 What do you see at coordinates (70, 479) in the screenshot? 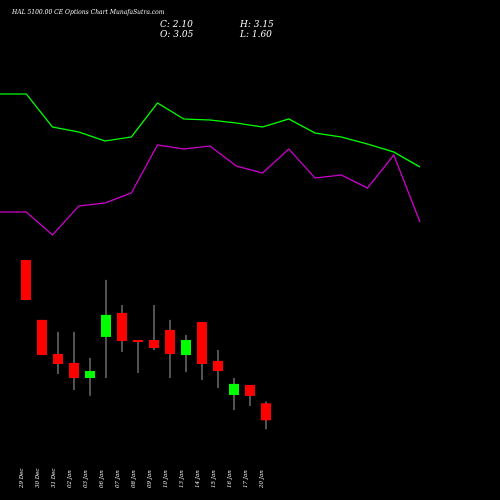
I see `x-tick-label: 02 Jan` at bounding box center [70, 479].